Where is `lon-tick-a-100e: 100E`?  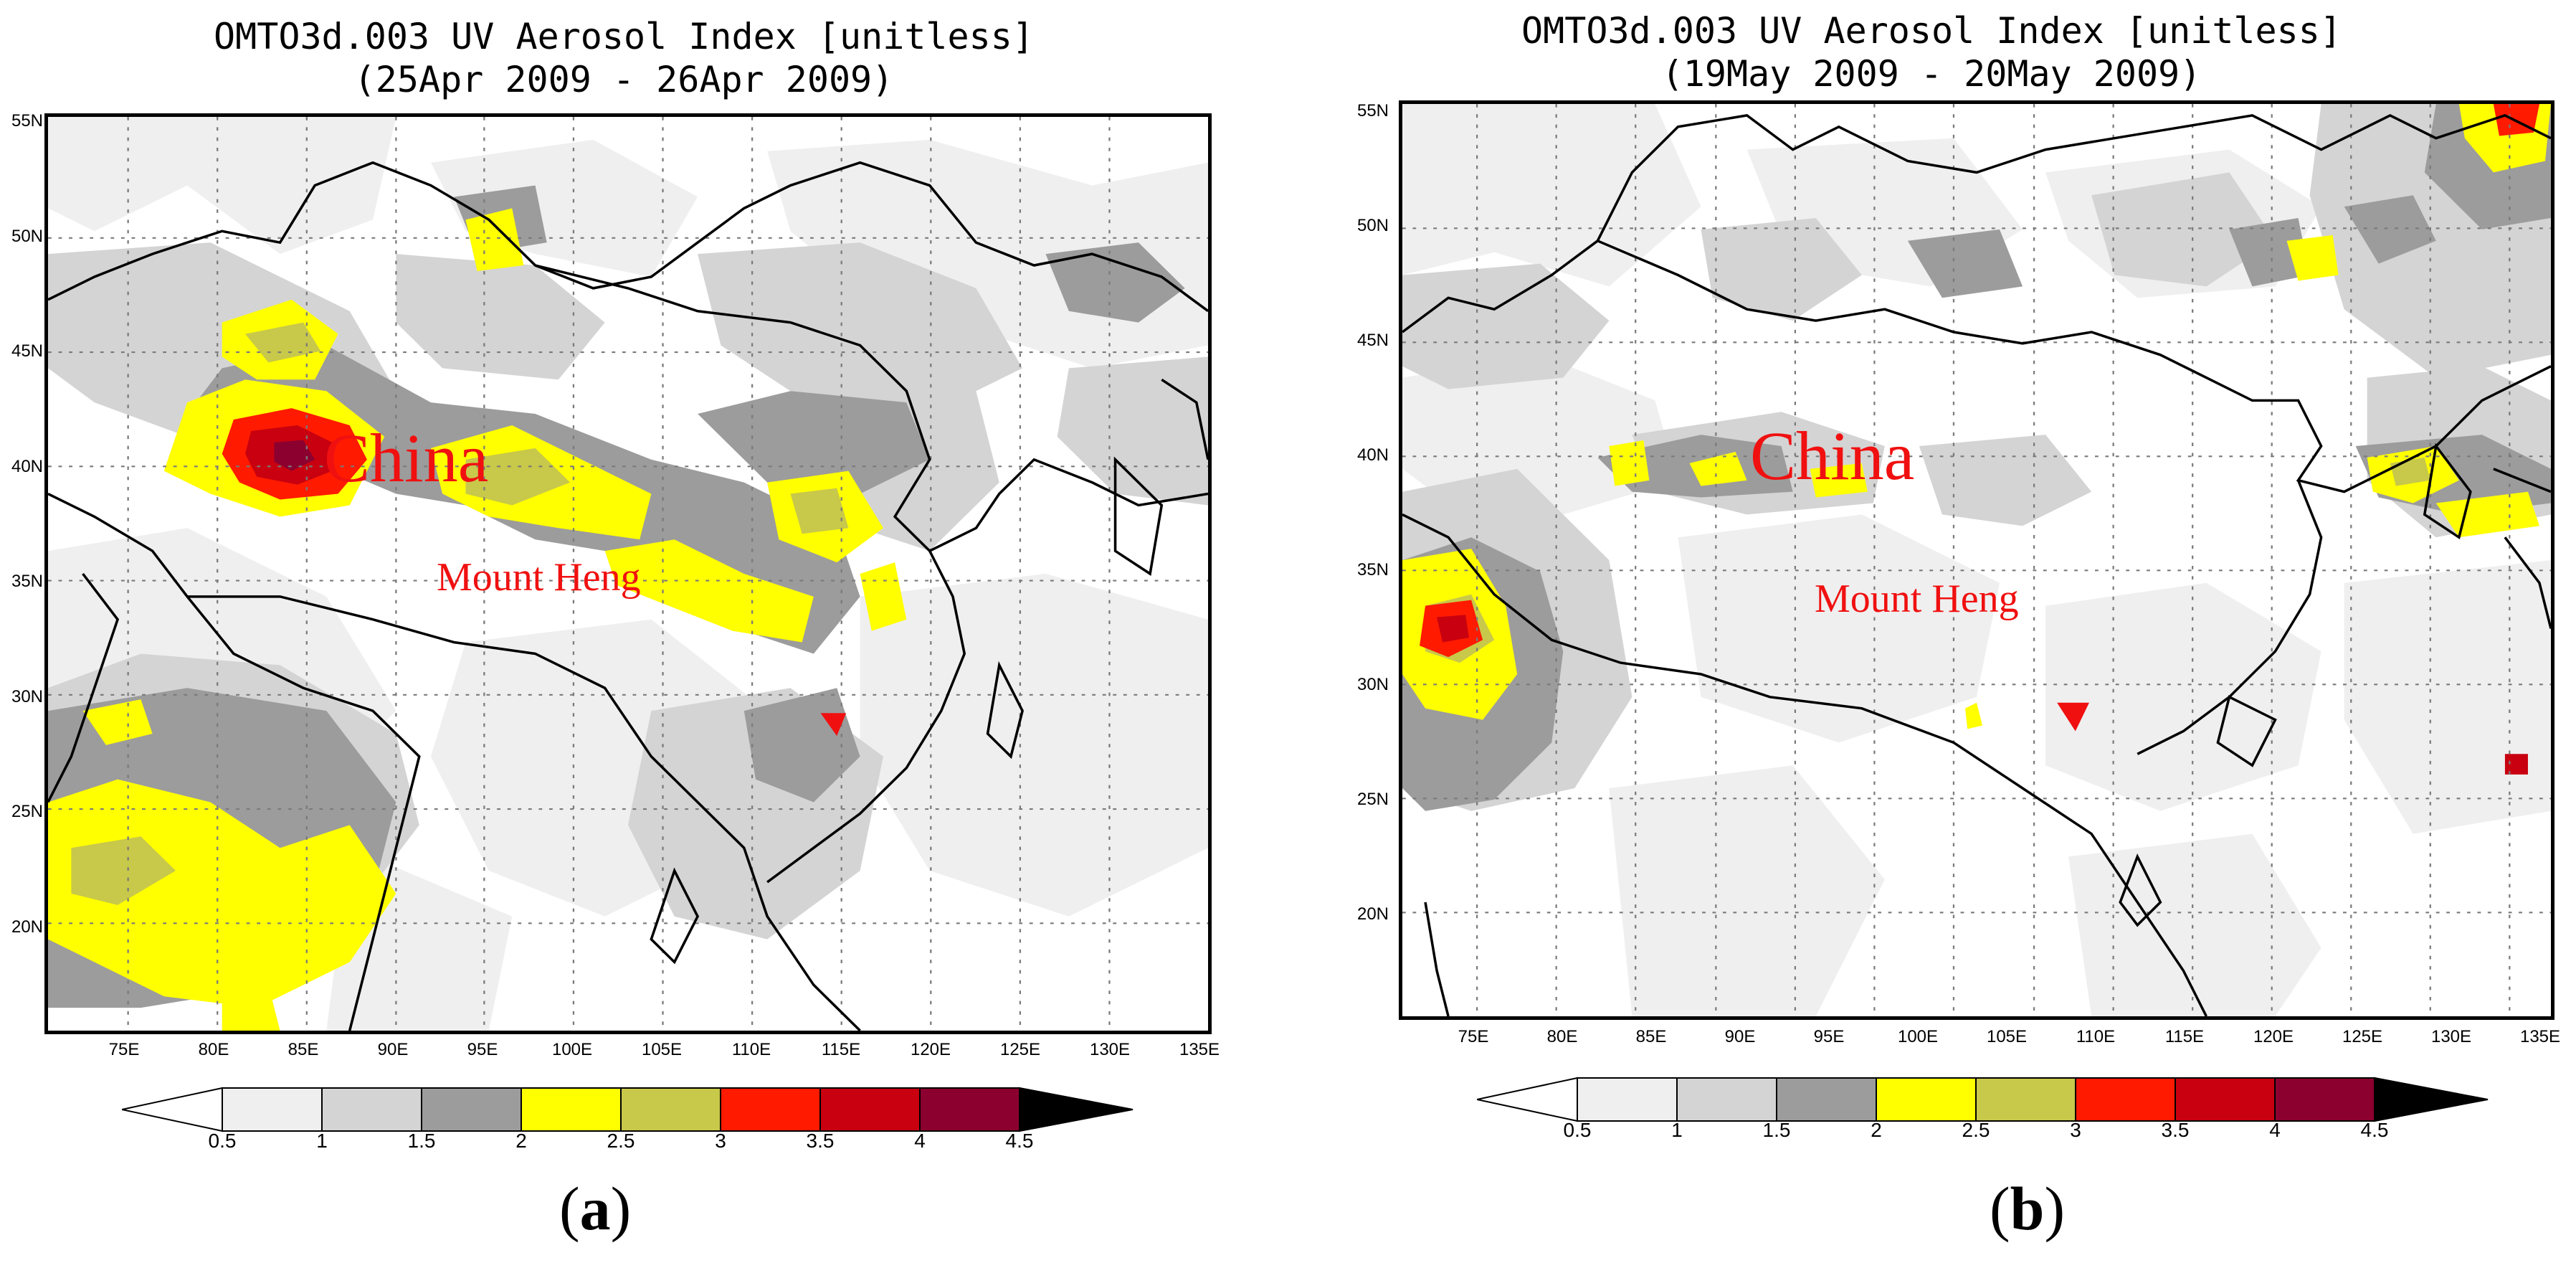
lon-tick-a-100e: 100E is located at coordinates (572, 1049).